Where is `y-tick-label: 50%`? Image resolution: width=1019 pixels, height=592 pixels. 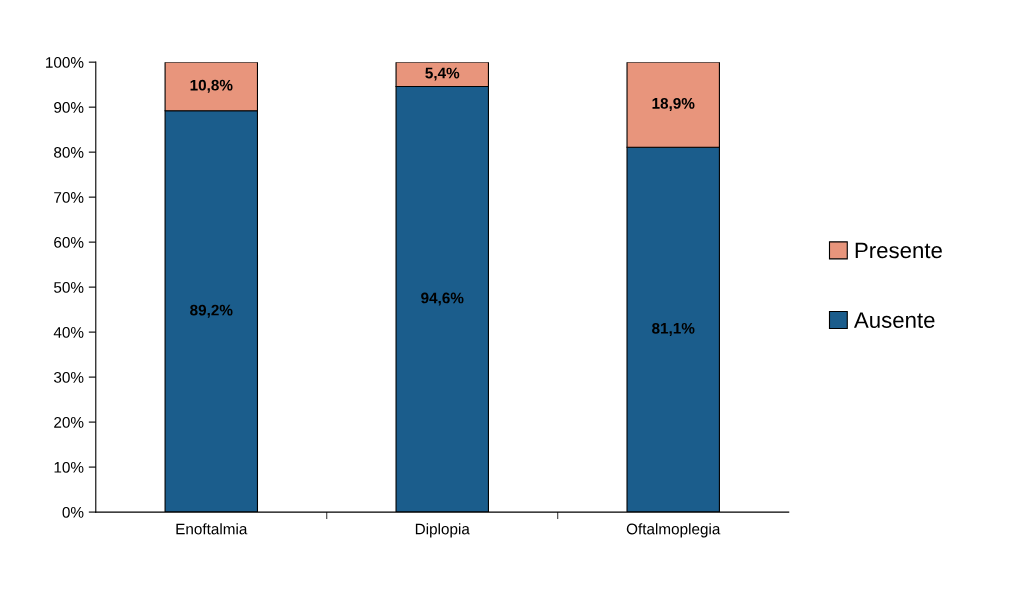
y-tick-label: 50% is located at coordinates (69, 287).